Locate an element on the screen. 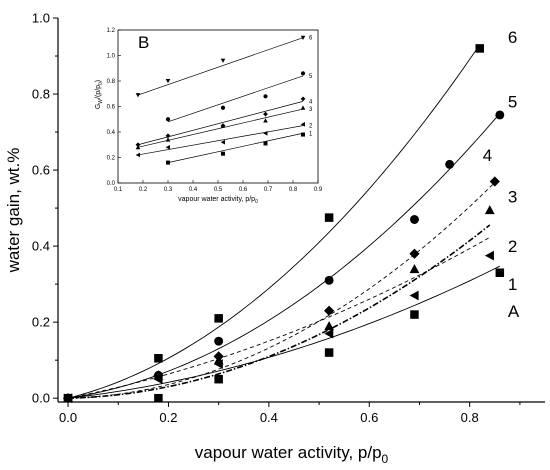 The height and width of the screenshot is (470, 550). inset-series-label-5: 5 is located at coordinates (311, 77).